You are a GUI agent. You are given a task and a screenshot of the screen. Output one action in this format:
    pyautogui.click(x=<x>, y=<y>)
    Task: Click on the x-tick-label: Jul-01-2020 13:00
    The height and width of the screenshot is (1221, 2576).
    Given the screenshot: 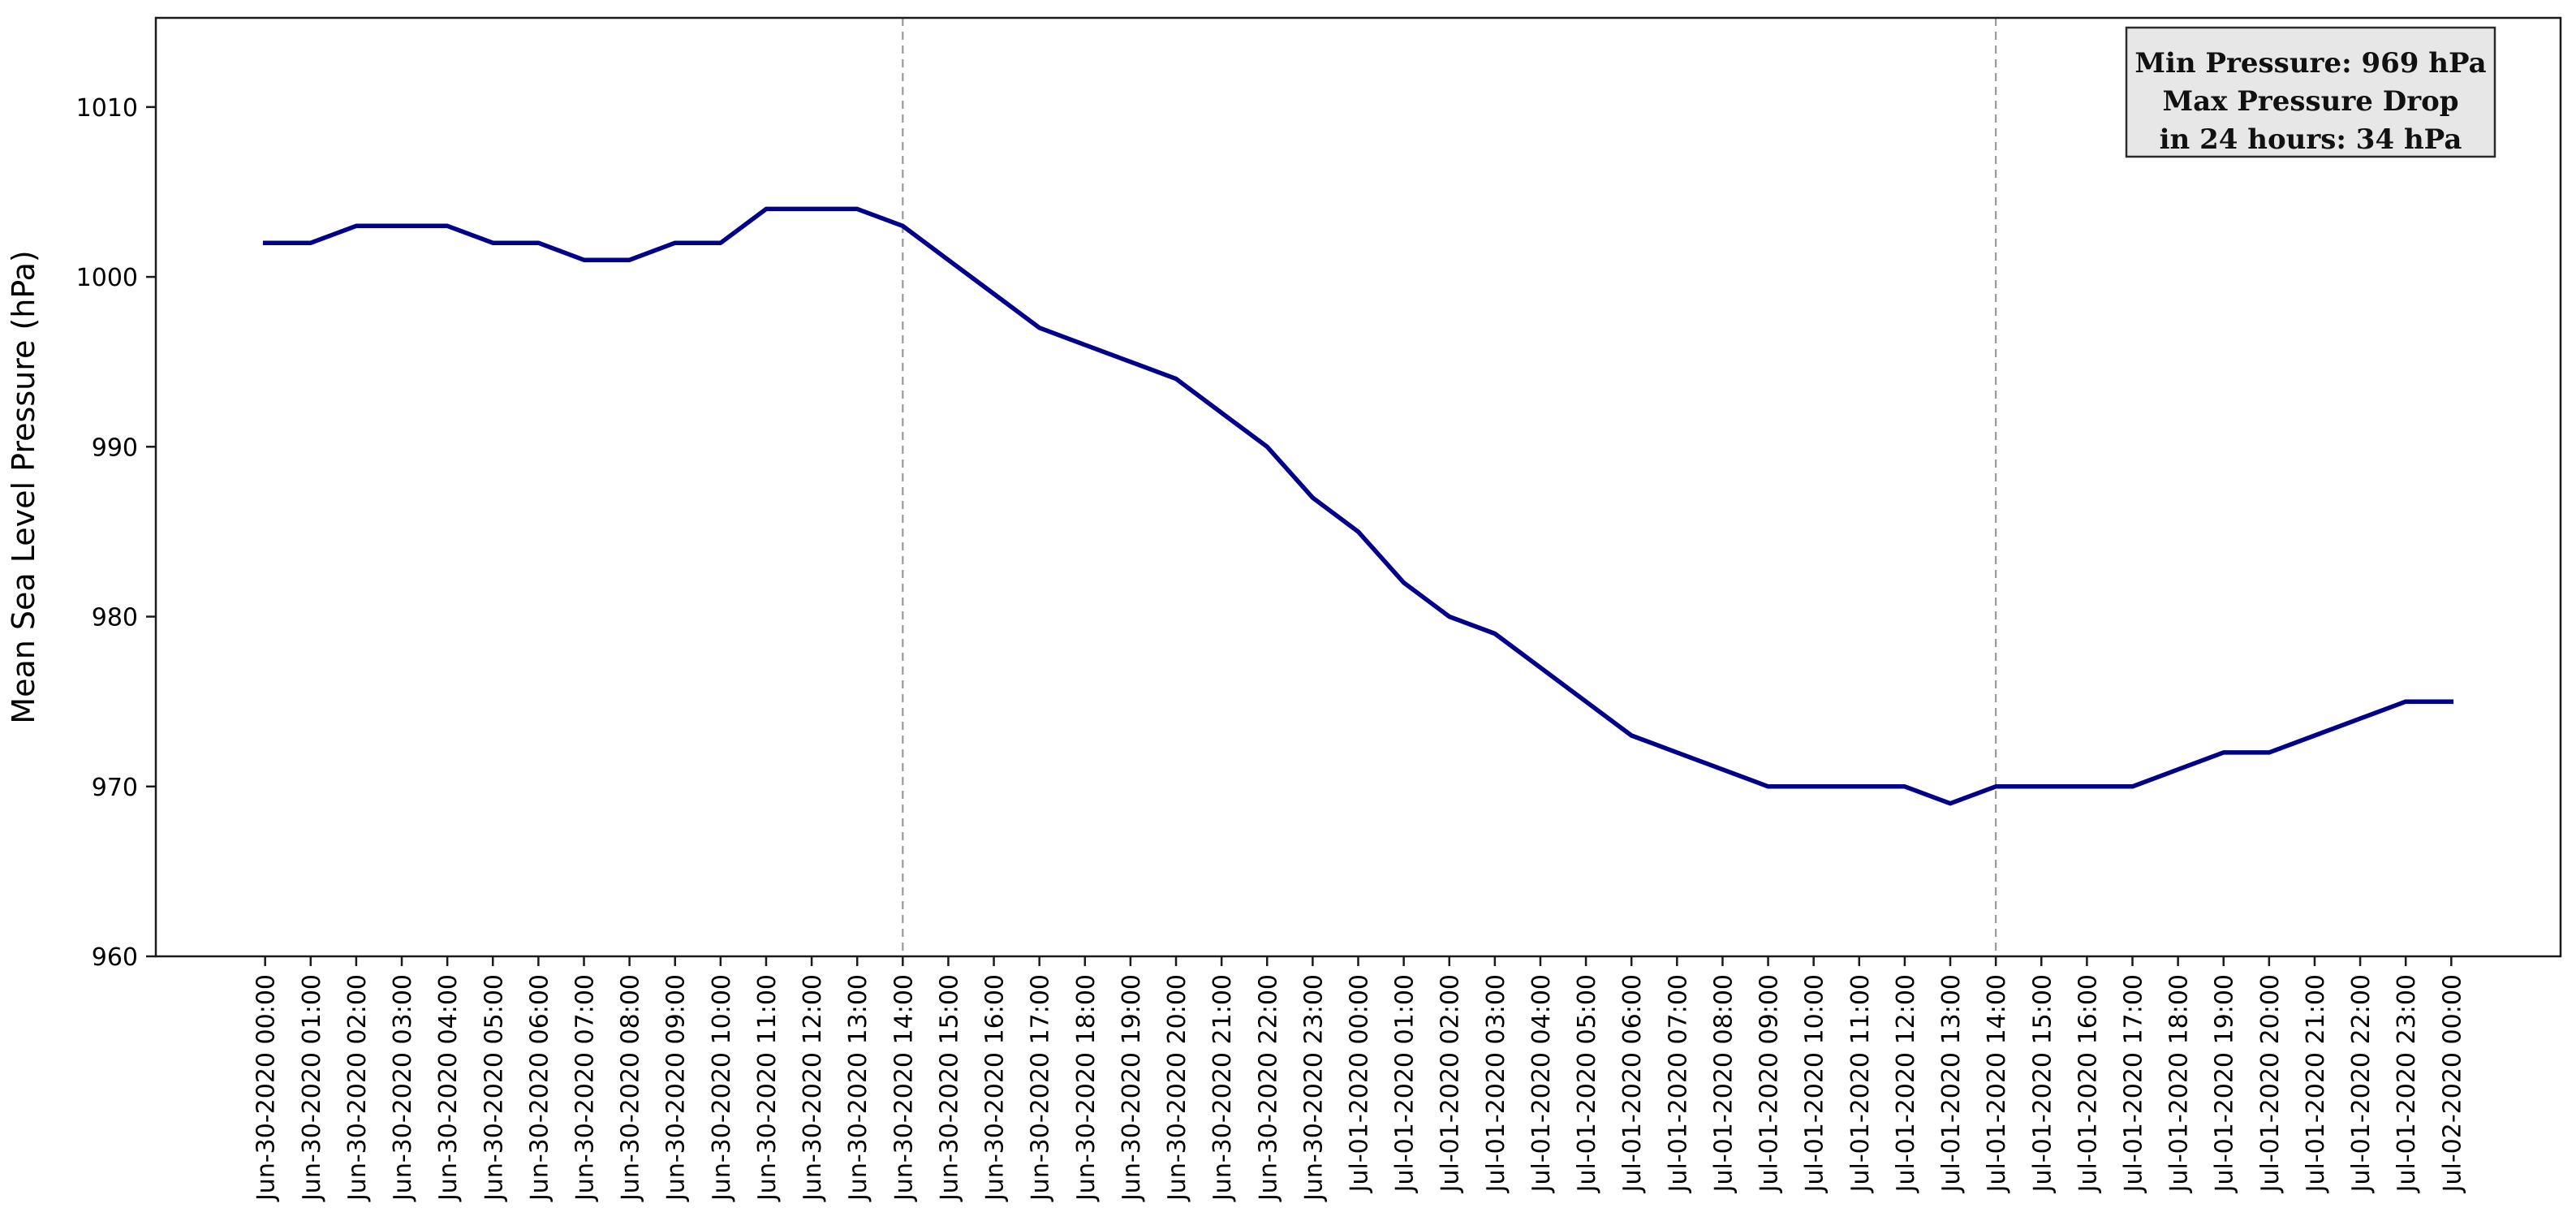 What is the action you would take?
    pyautogui.click(x=1952, y=1083)
    